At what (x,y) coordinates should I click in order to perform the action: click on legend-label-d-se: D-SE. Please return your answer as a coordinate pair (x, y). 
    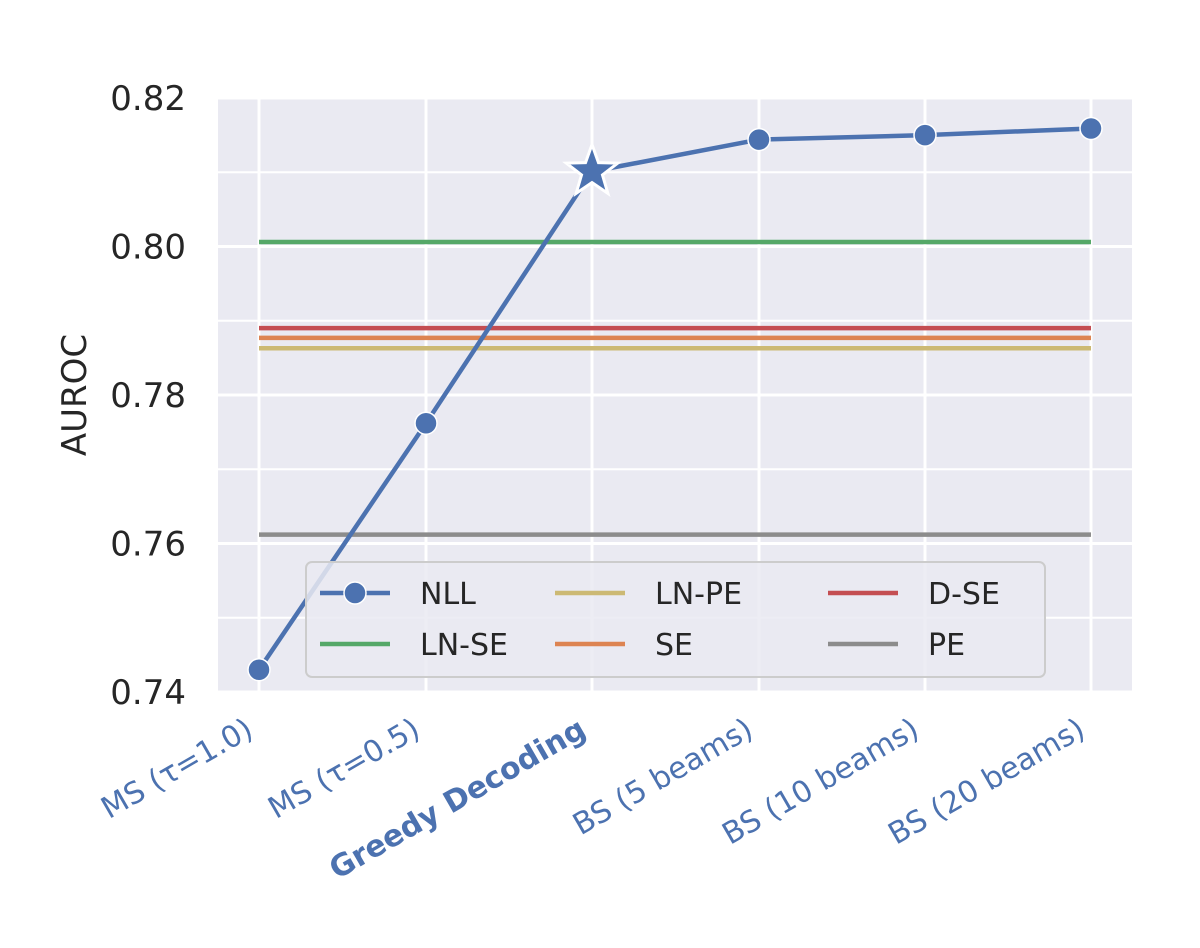
    Looking at the image, I should click on (964, 594).